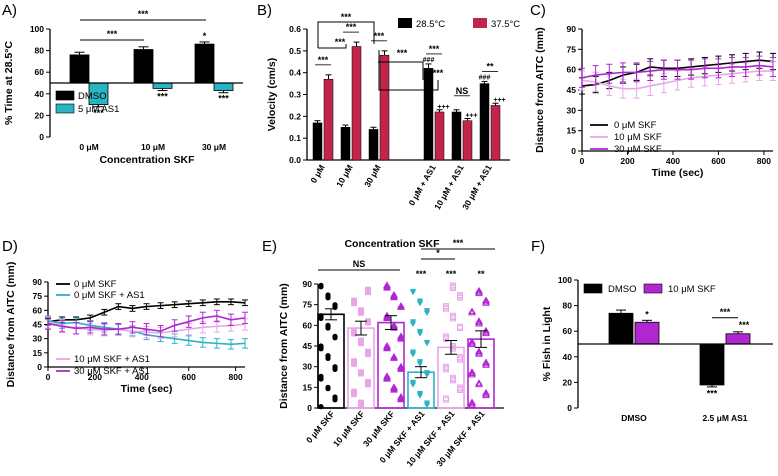 Image resolution: width=778 pixels, height=476 pixels. What do you see at coordinates (98, 109) in the screenshot?
I see `legend-label: 5 μM AS1` at bounding box center [98, 109].